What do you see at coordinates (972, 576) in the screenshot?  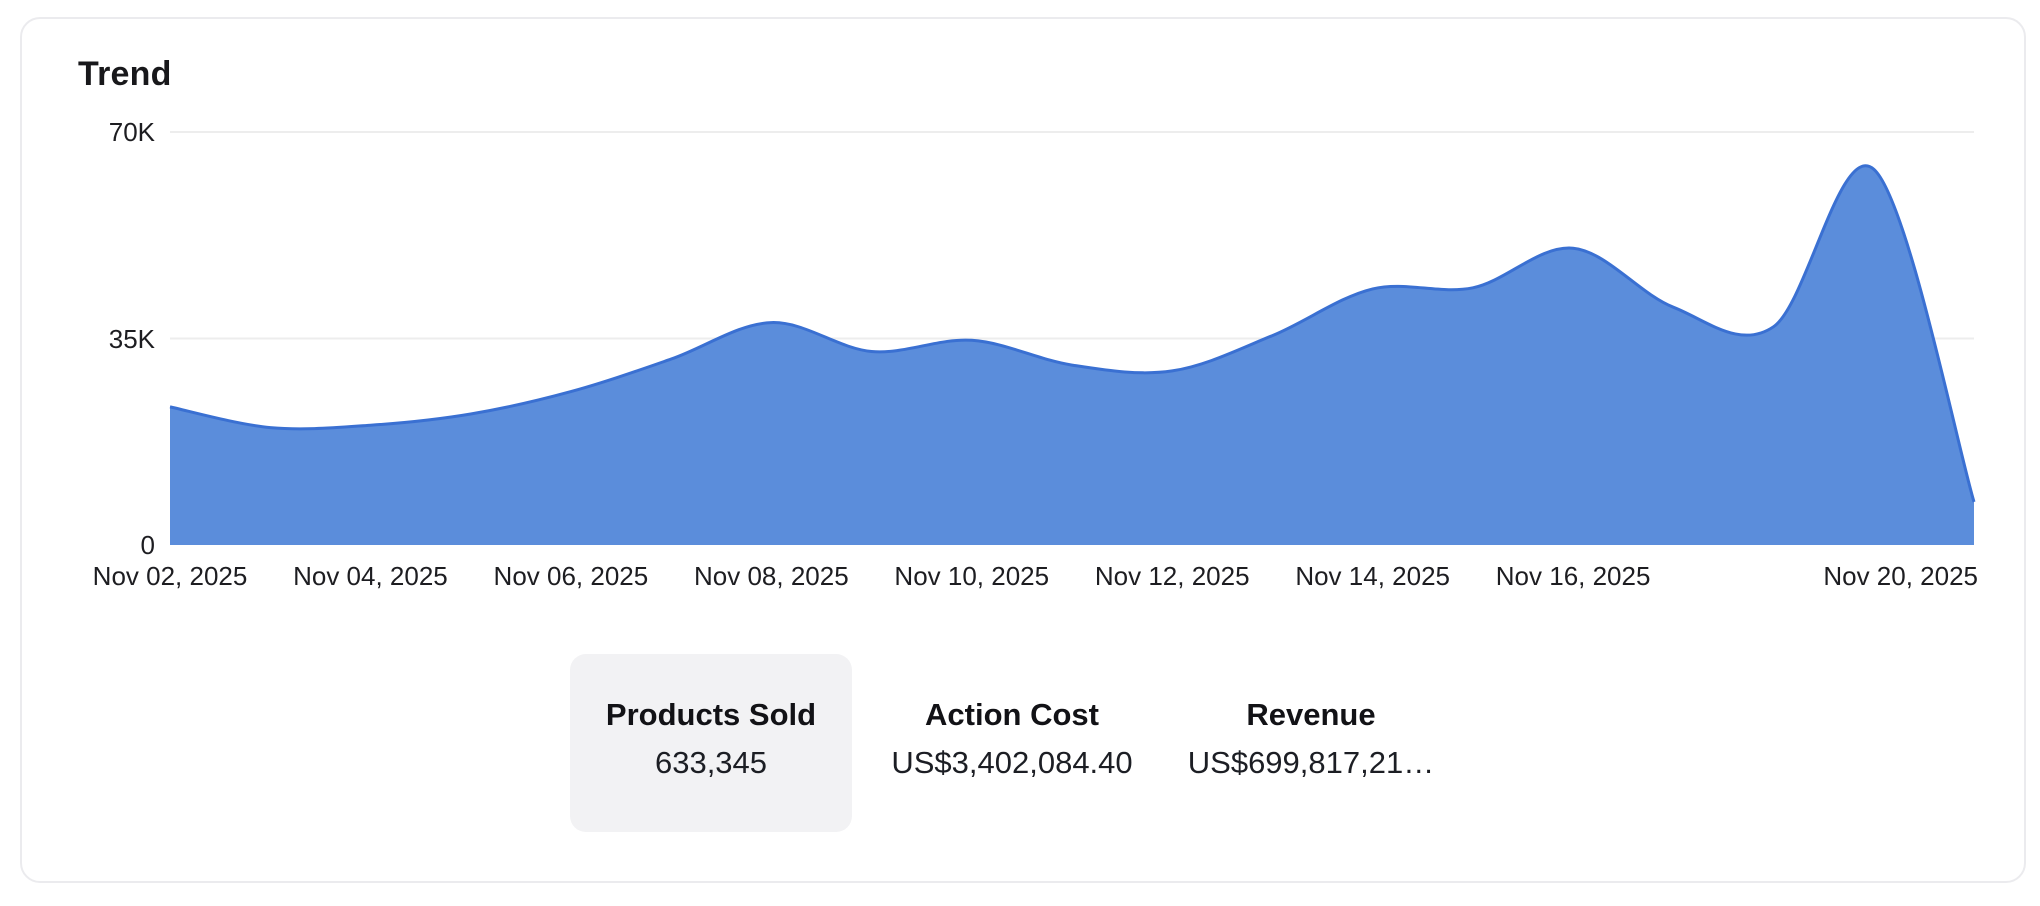 I see `x-axis-label: Nov 10, 2025` at bounding box center [972, 576].